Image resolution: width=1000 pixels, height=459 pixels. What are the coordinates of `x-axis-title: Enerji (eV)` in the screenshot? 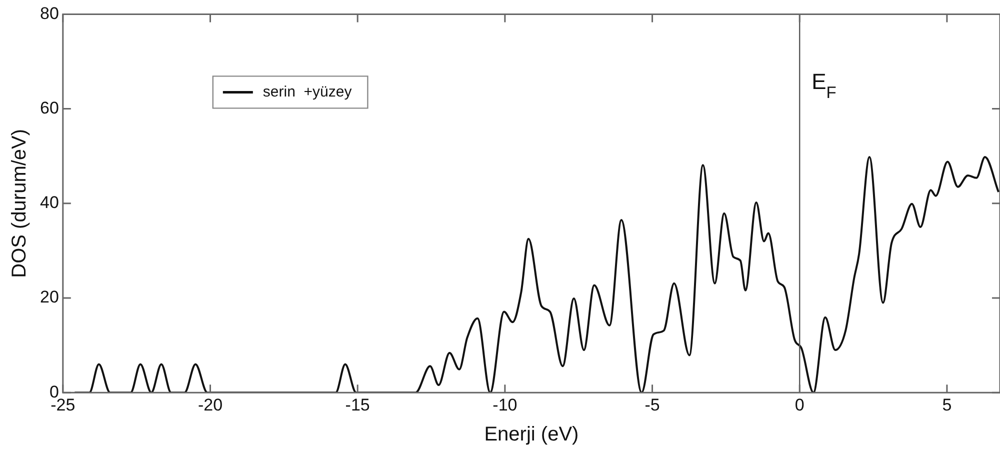 It's located at (531, 435).